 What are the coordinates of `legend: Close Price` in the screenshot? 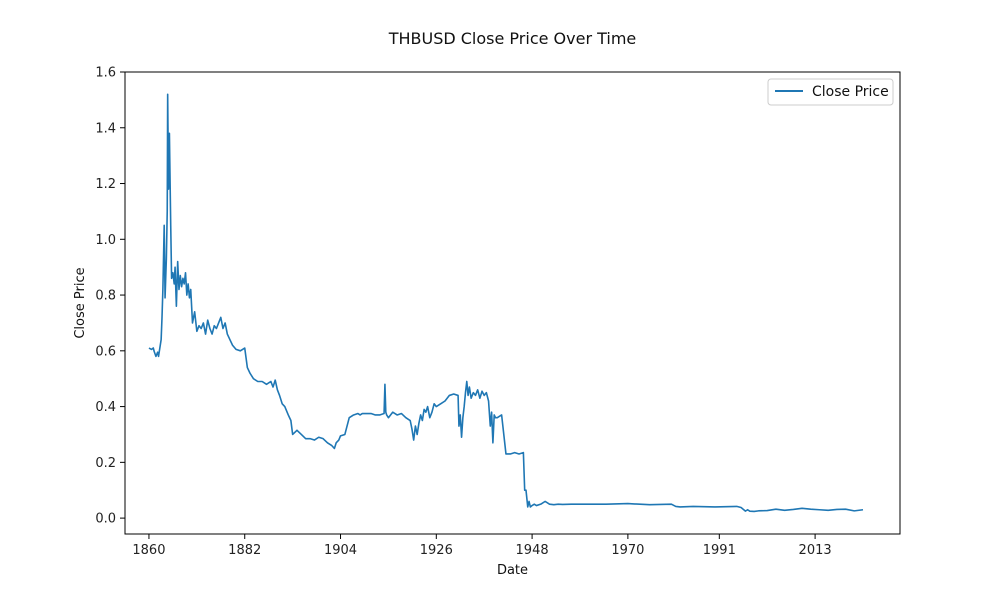 It's located at (830, 92).